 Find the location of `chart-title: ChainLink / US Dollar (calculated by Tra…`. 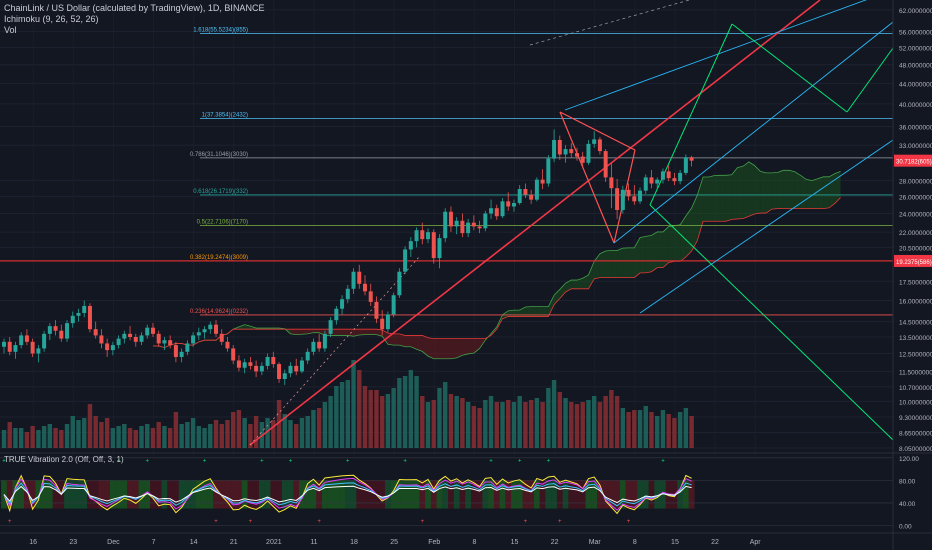

chart-title: ChainLink / US Dollar (calculated by Tra… is located at coordinates (134, 8).